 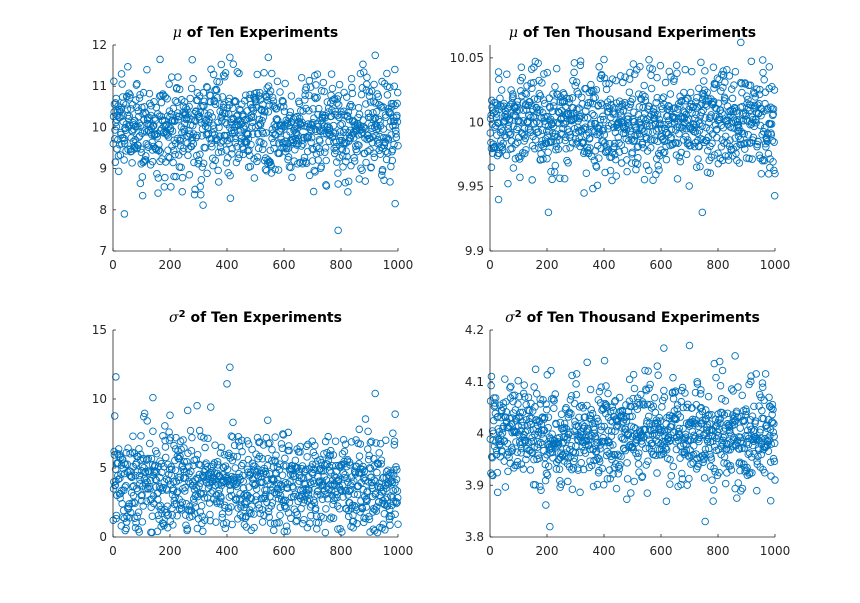 I want to click on y-tick-label: 15, so click(x=99, y=330).